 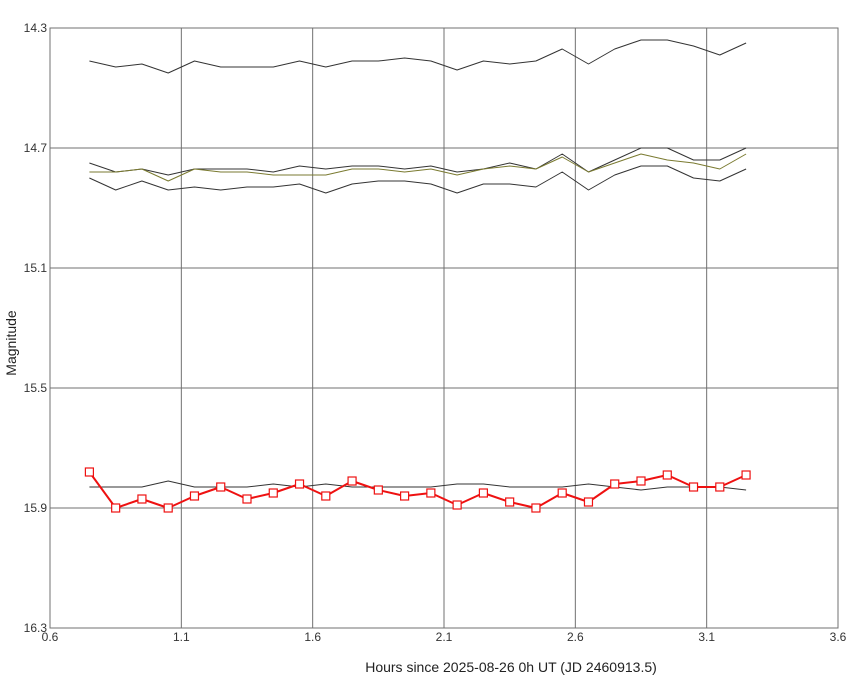 I want to click on x-tick-labels: 0.6 1.1 1.6 2.1 2.6 3.1 3.6, so click(x=444, y=637).